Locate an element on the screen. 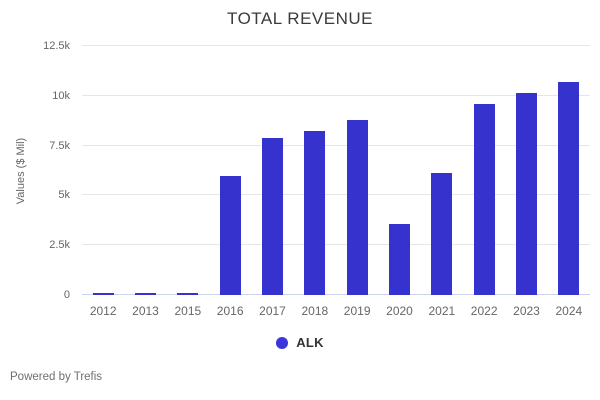 This screenshot has width=600, height=400. x-tick-label: 2013 is located at coordinates (145, 311).